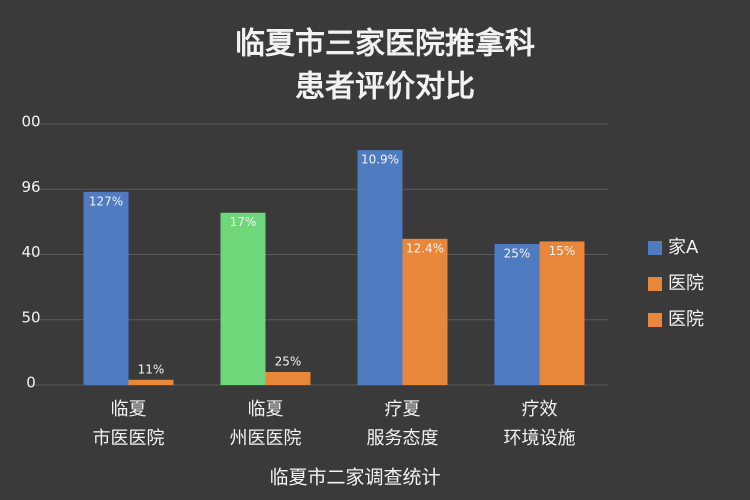 This screenshot has width=750, height=500. Describe the element at coordinates (129, 438) in the screenshot. I see `x-tick-label: 市医医院` at that location.